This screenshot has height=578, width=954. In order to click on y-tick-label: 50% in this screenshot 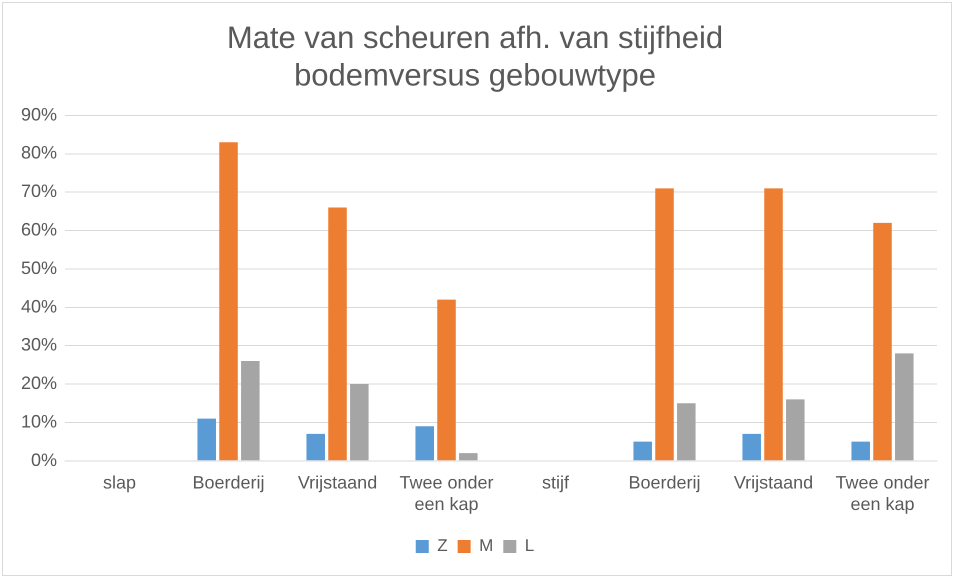, I will do `click(39, 268)`.